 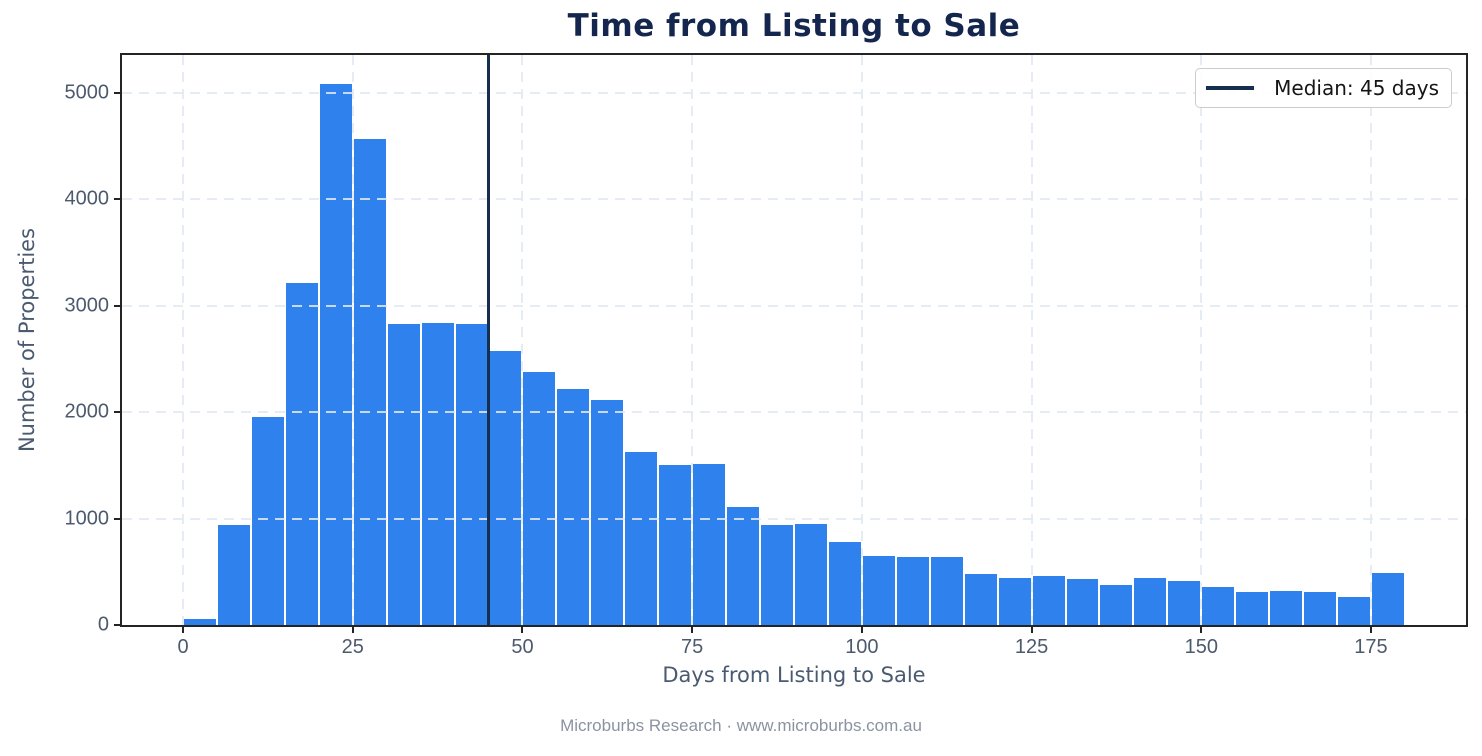 What do you see at coordinates (794, 26) in the screenshot?
I see `chart-title: Time from Listing to Sale` at bounding box center [794, 26].